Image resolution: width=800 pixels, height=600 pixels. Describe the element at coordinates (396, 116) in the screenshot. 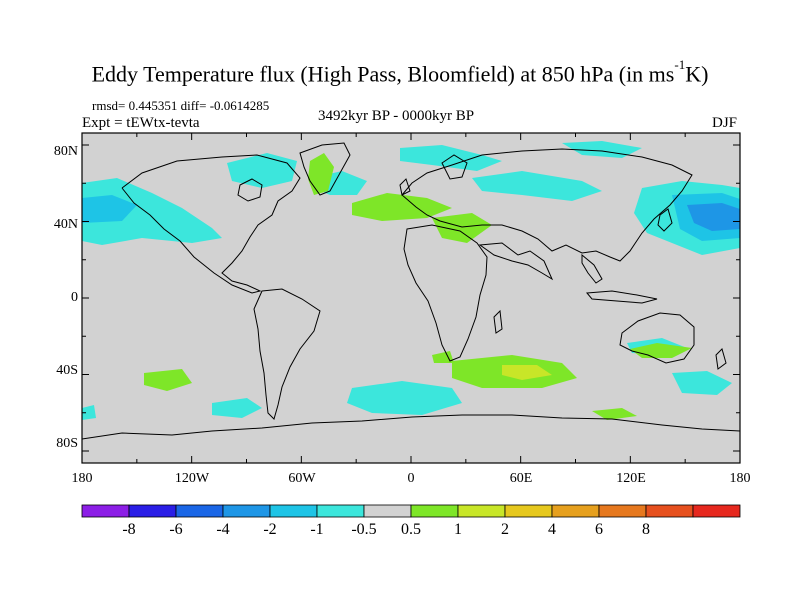

I see `period-label: 3492kyr BP - 0000kyr BP` at that location.